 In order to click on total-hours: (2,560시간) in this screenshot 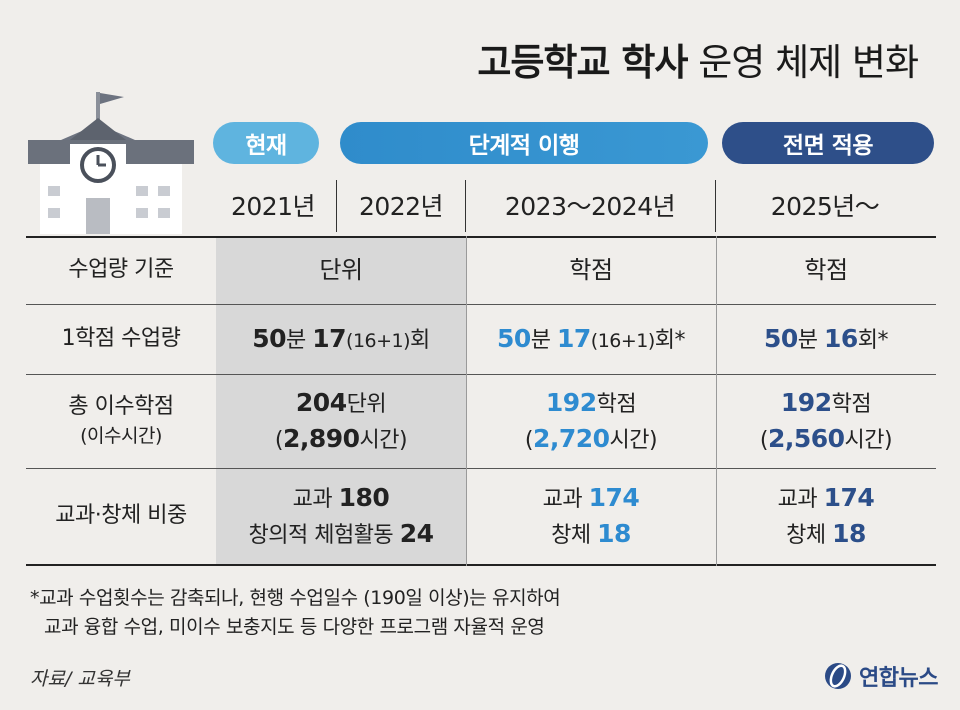, I will do `click(826, 439)`.